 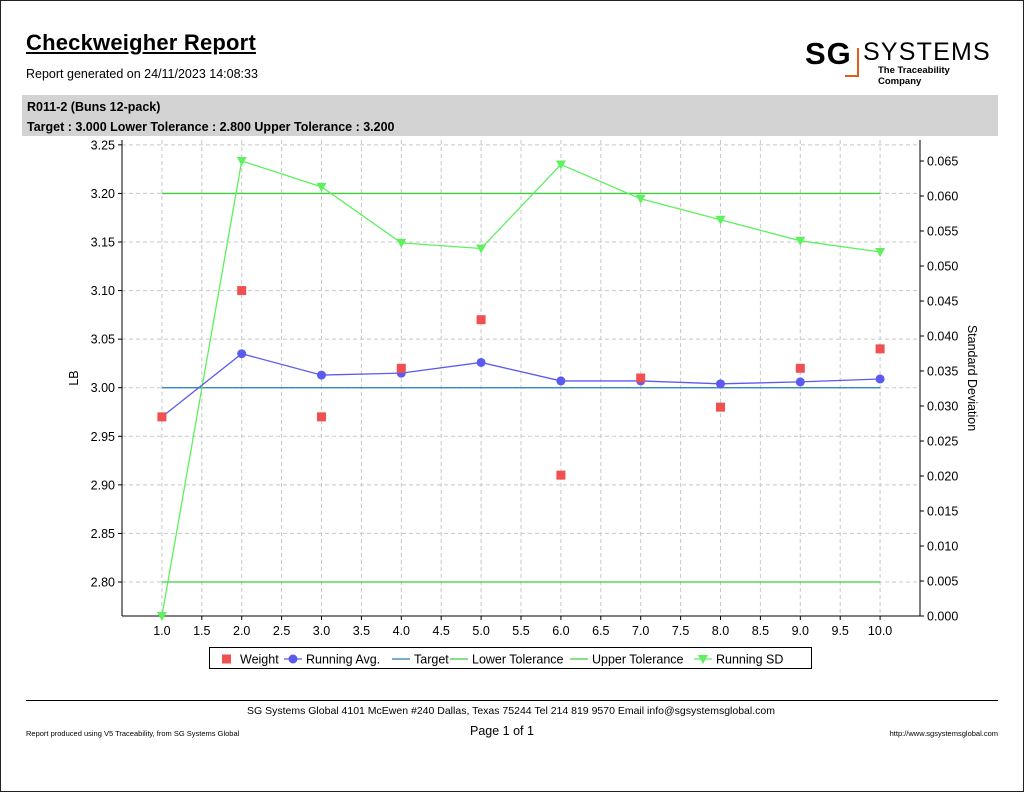 What do you see at coordinates (942, 337) in the screenshot?
I see `y2-tick-label: 0.040` at bounding box center [942, 337].